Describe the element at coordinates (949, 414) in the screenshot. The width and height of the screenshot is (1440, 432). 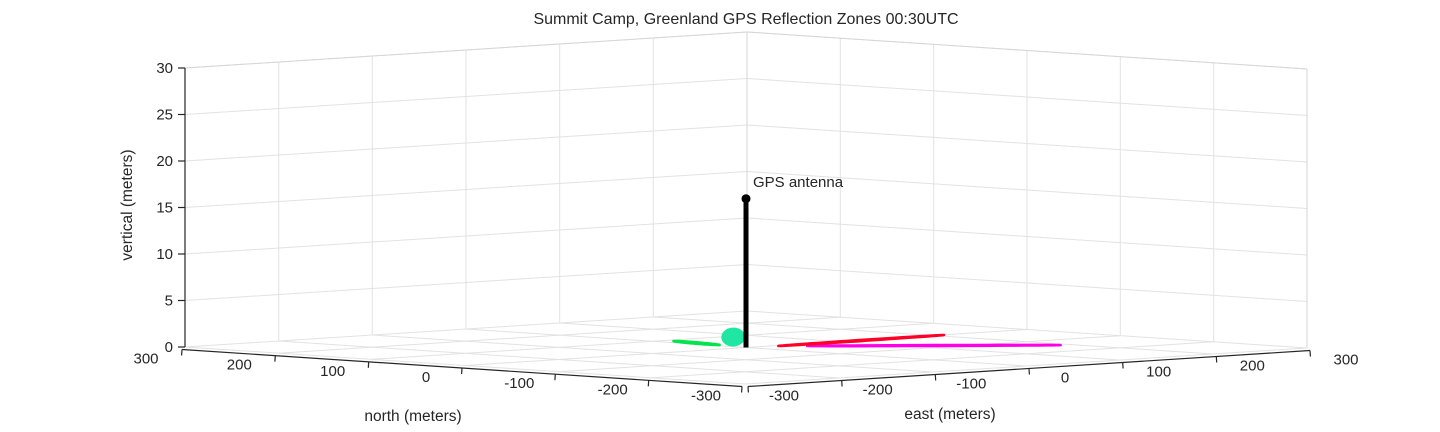
I see `east-axis-label: east (meters)` at that location.